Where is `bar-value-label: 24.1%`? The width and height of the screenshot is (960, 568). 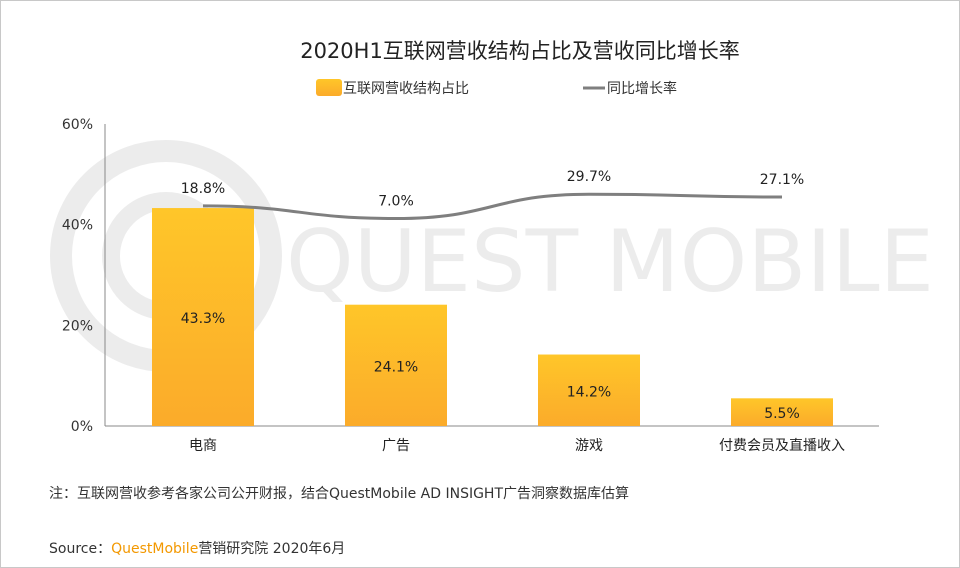
bar-value-label: 24.1% is located at coordinates (396, 367).